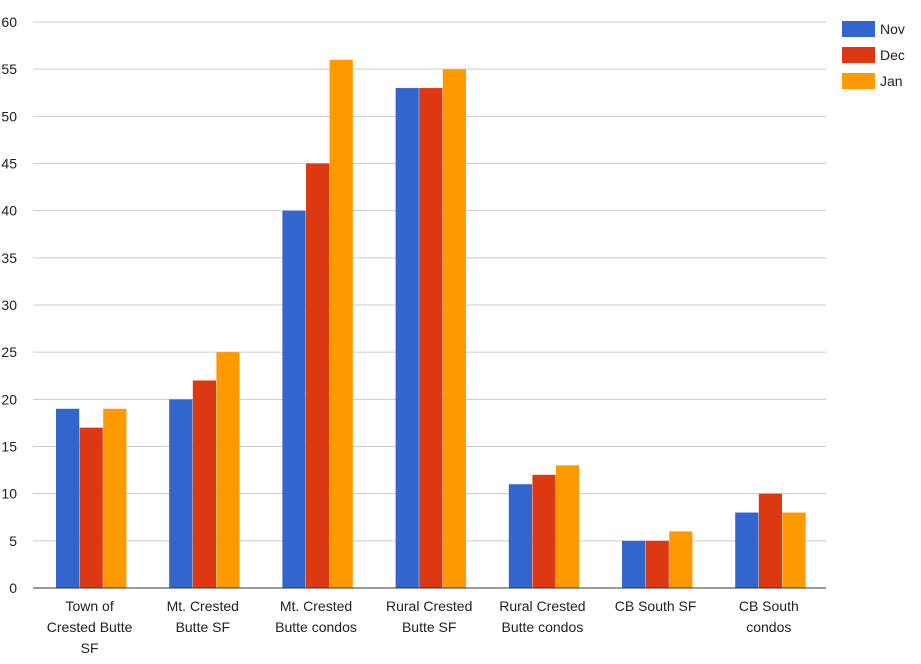 This screenshot has height=664, width=921. Describe the element at coordinates (203, 616) in the screenshot. I see `x-category-label: Mt. Crested Butte SF` at that location.